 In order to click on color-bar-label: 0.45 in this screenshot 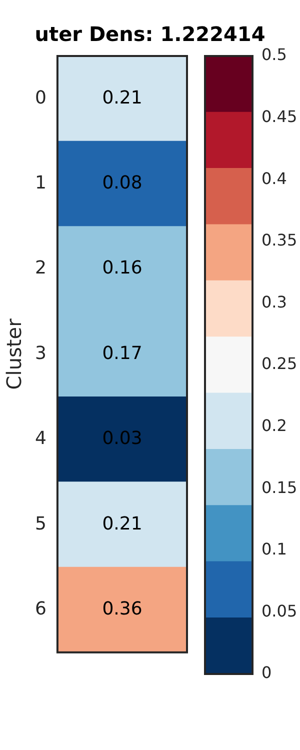, I will do `click(280, 116)`.